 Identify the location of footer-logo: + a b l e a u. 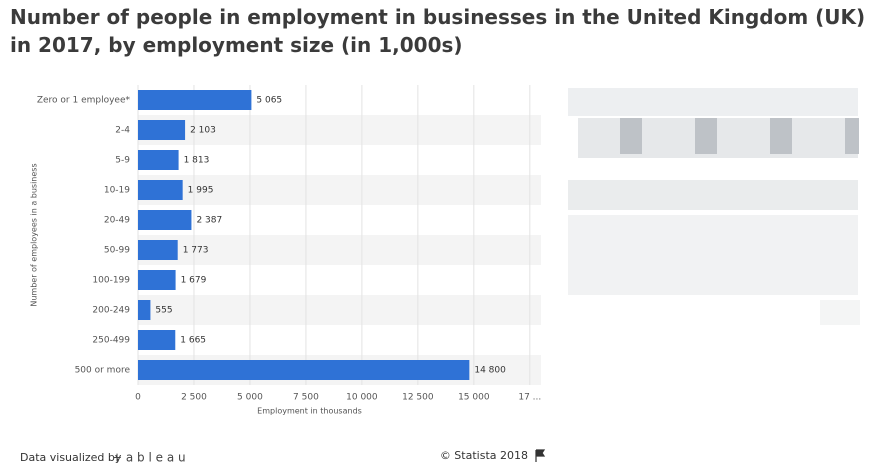
(149, 458).